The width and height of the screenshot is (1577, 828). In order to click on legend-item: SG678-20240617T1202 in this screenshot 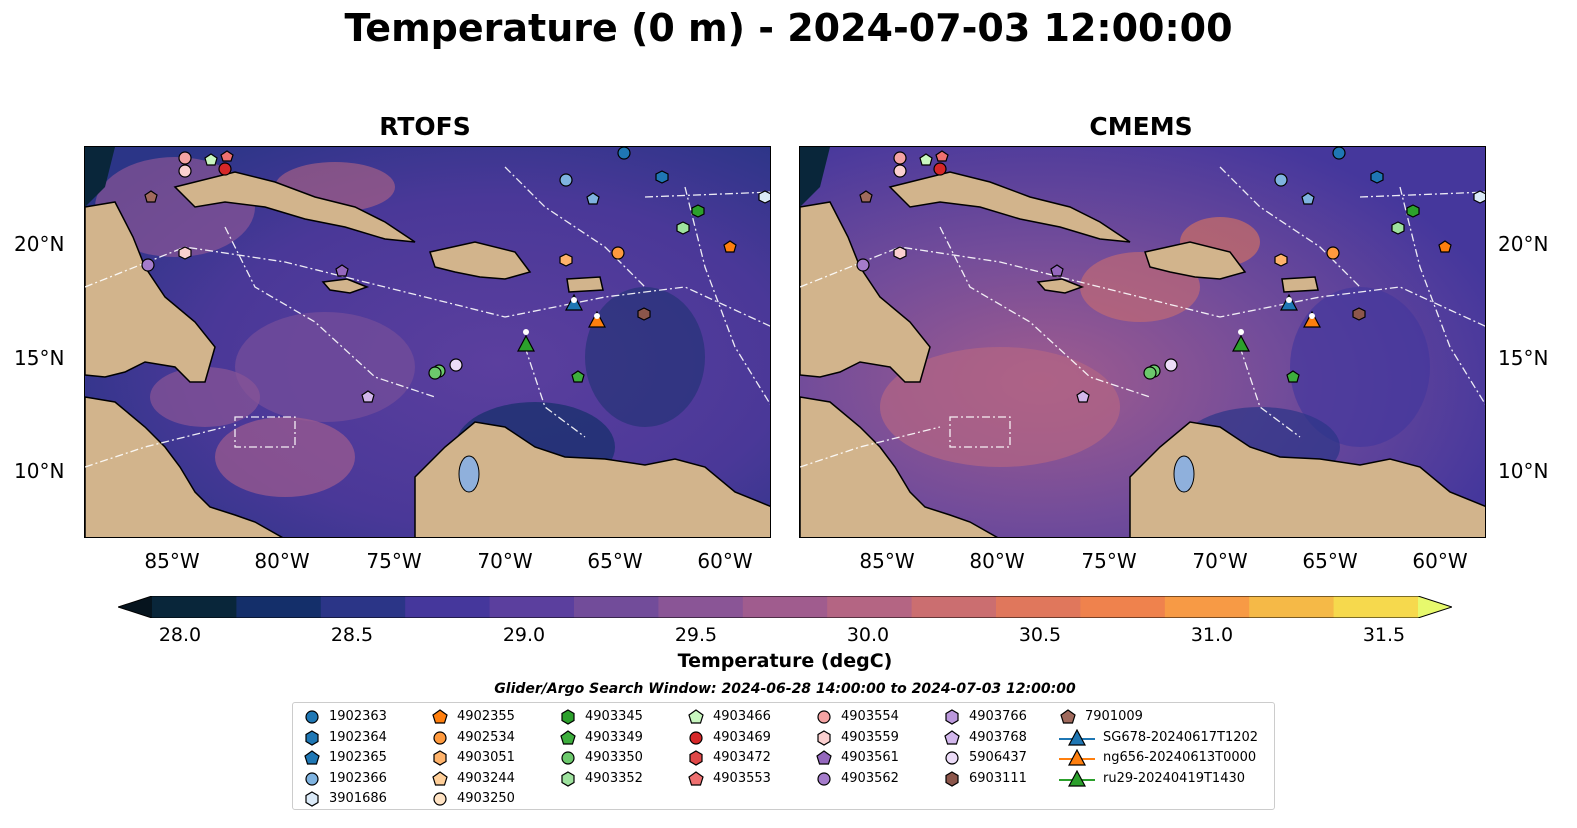, I will do `click(1158, 738)`.